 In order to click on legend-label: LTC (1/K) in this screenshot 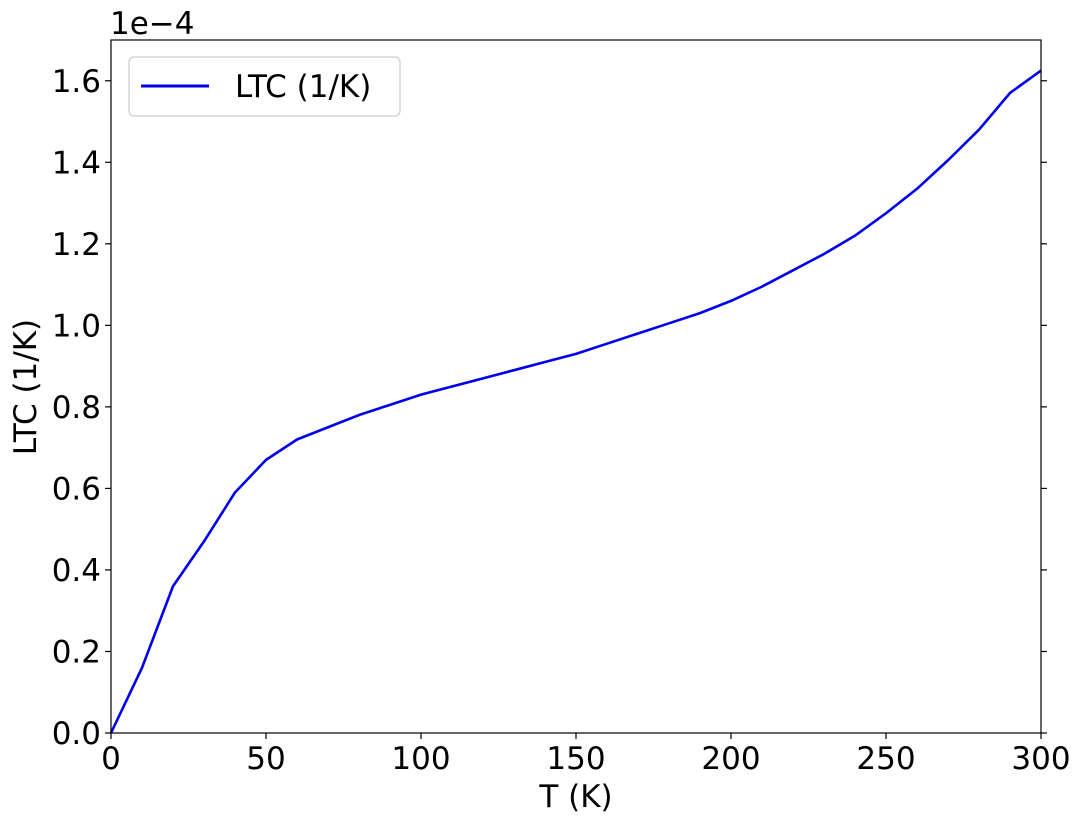, I will do `click(303, 87)`.